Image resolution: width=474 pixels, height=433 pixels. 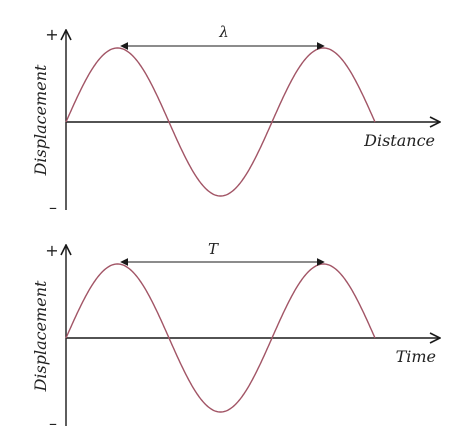 What do you see at coordinates (213, 249) in the screenshot?
I see `period-label: T` at bounding box center [213, 249].